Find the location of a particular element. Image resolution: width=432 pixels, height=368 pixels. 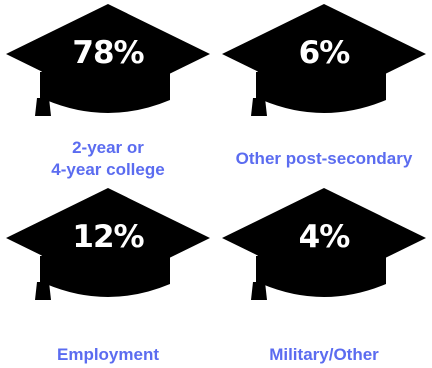

stat-label: Employment is located at coordinates (108, 355).